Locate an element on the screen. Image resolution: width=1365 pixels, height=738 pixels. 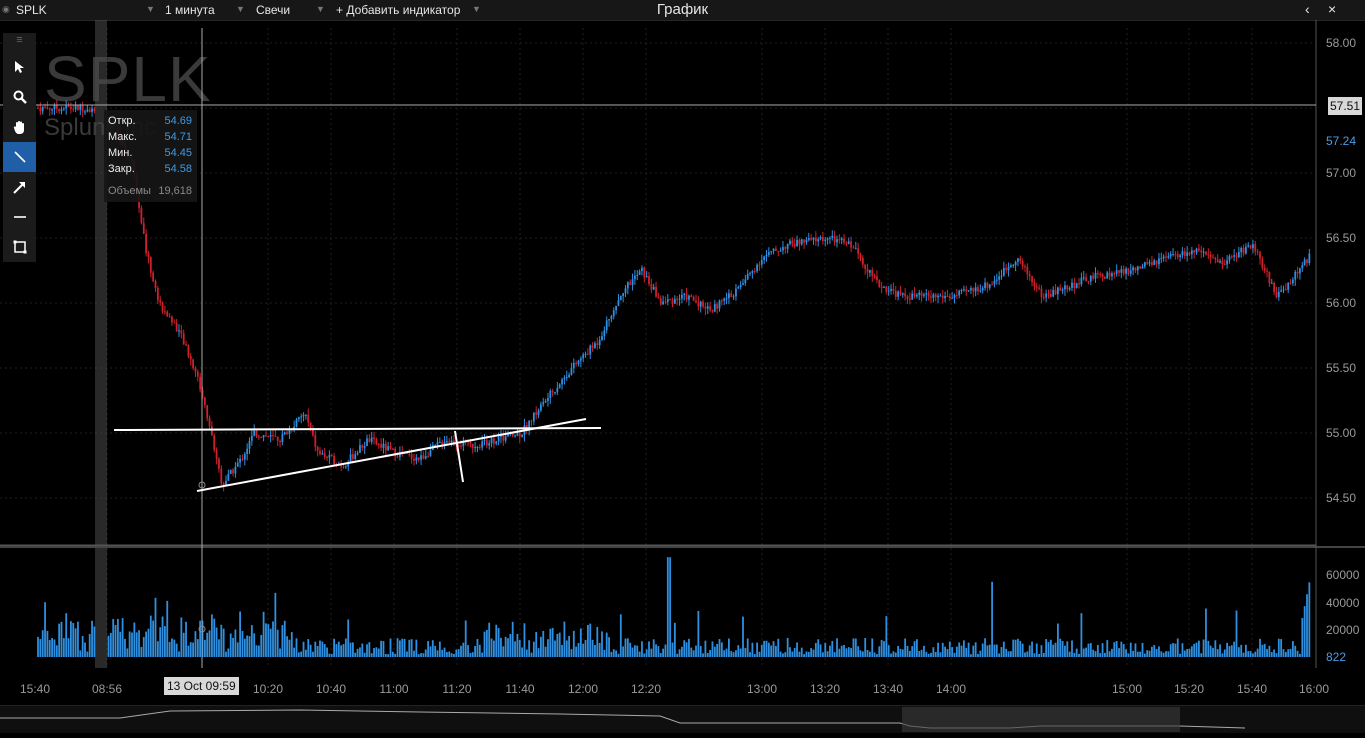
pan-hand-icon is located at coordinates (19, 127).